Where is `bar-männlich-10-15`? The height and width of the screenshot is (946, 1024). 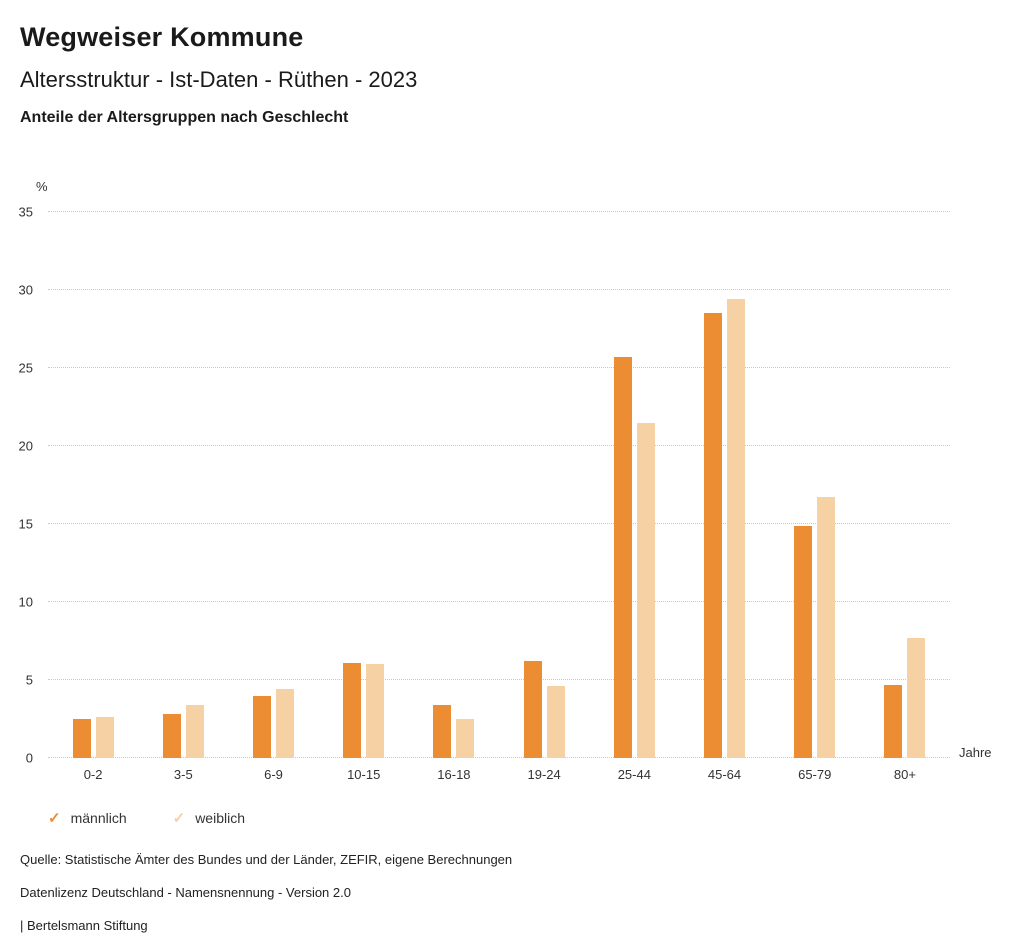 bar-männlich-10-15 is located at coordinates (352, 710).